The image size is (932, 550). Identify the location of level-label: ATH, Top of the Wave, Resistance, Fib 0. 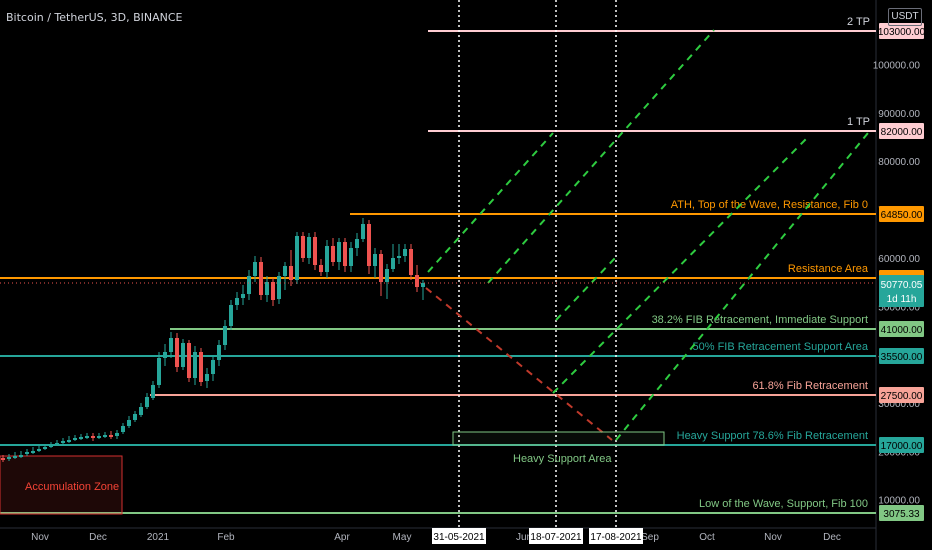
(769, 205).